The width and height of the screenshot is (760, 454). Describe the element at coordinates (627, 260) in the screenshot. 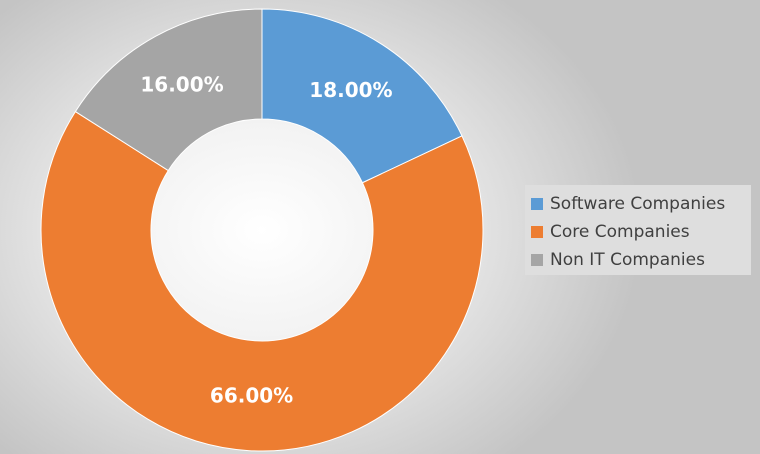

I see `legend-label-non-it: Non IT Companies` at that location.